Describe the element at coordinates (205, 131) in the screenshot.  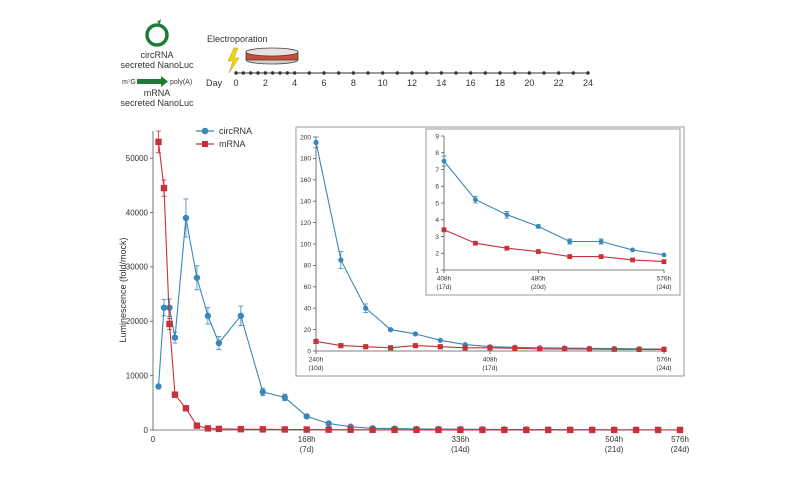
I see `legend-circrna-marker` at that location.